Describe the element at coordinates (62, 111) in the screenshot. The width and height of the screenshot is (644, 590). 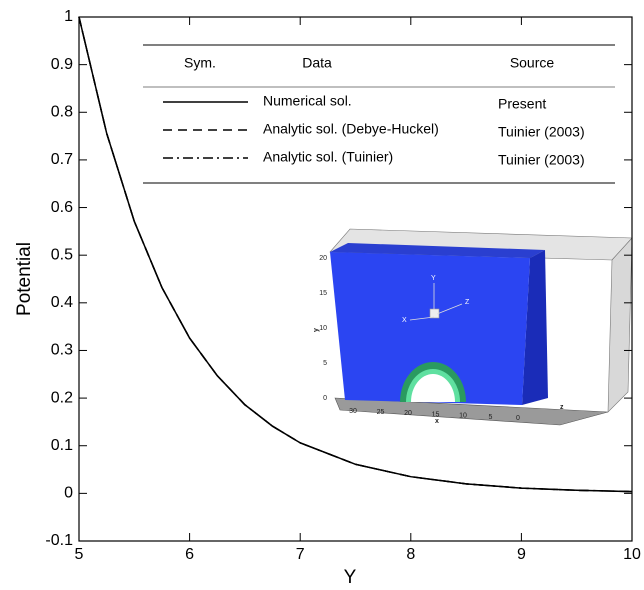
I see `y-tick-label: 0.8` at that location.